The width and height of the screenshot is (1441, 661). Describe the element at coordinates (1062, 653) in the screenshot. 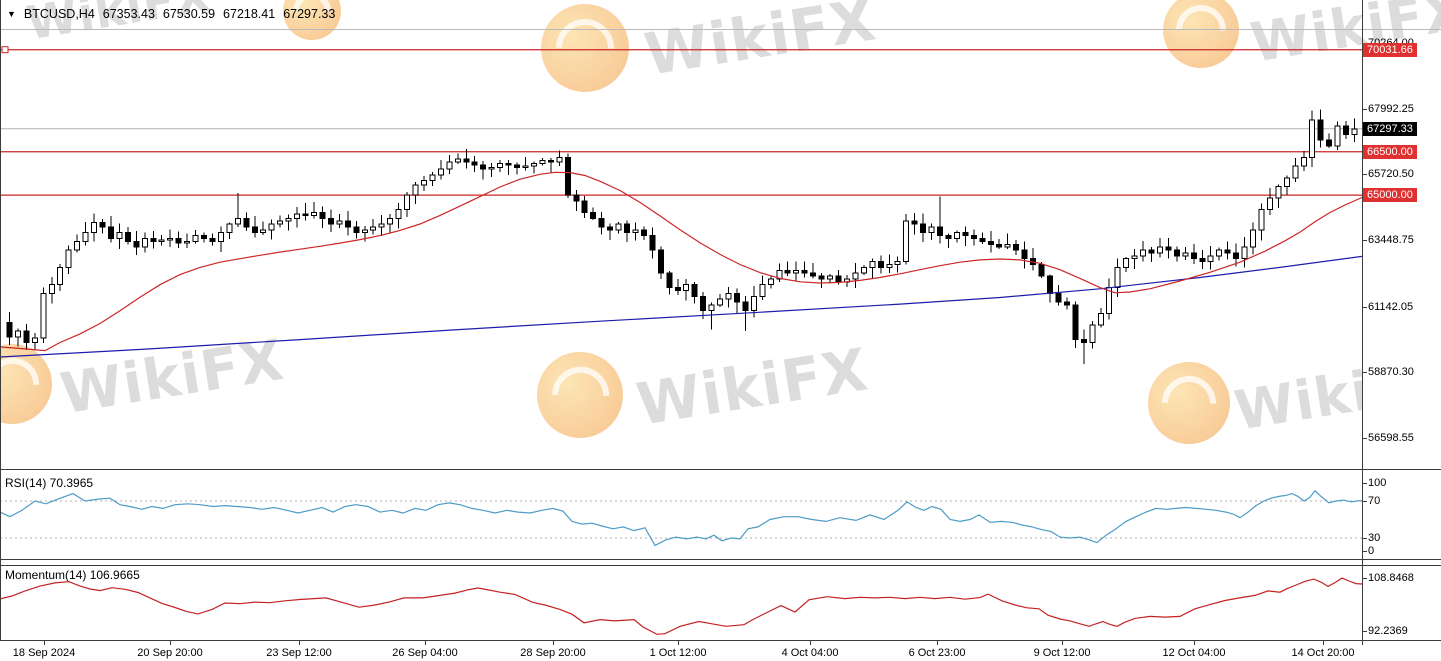

I see `time-tick-label: 9 Oct 12:00` at that location.